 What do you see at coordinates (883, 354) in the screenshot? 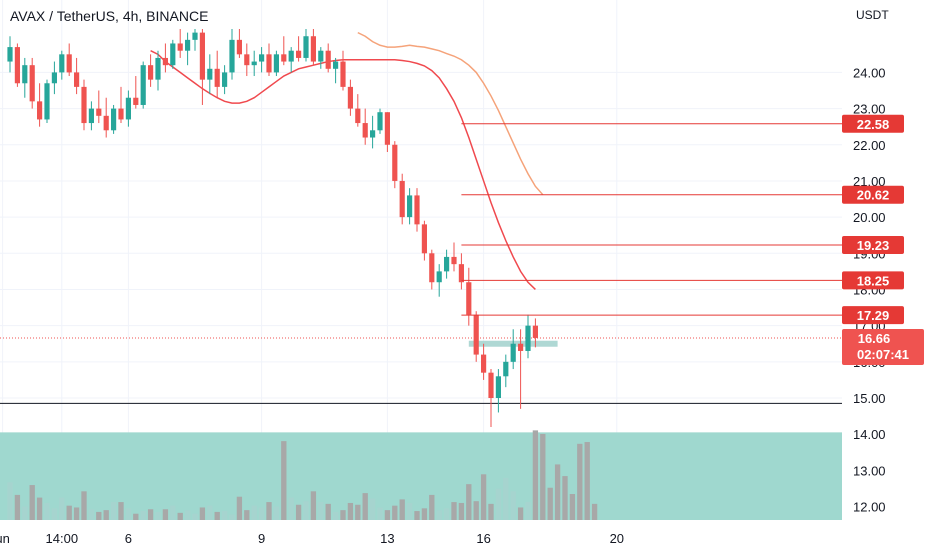
I see `countdown-label: 02:07:41` at bounding box center [883, 354].